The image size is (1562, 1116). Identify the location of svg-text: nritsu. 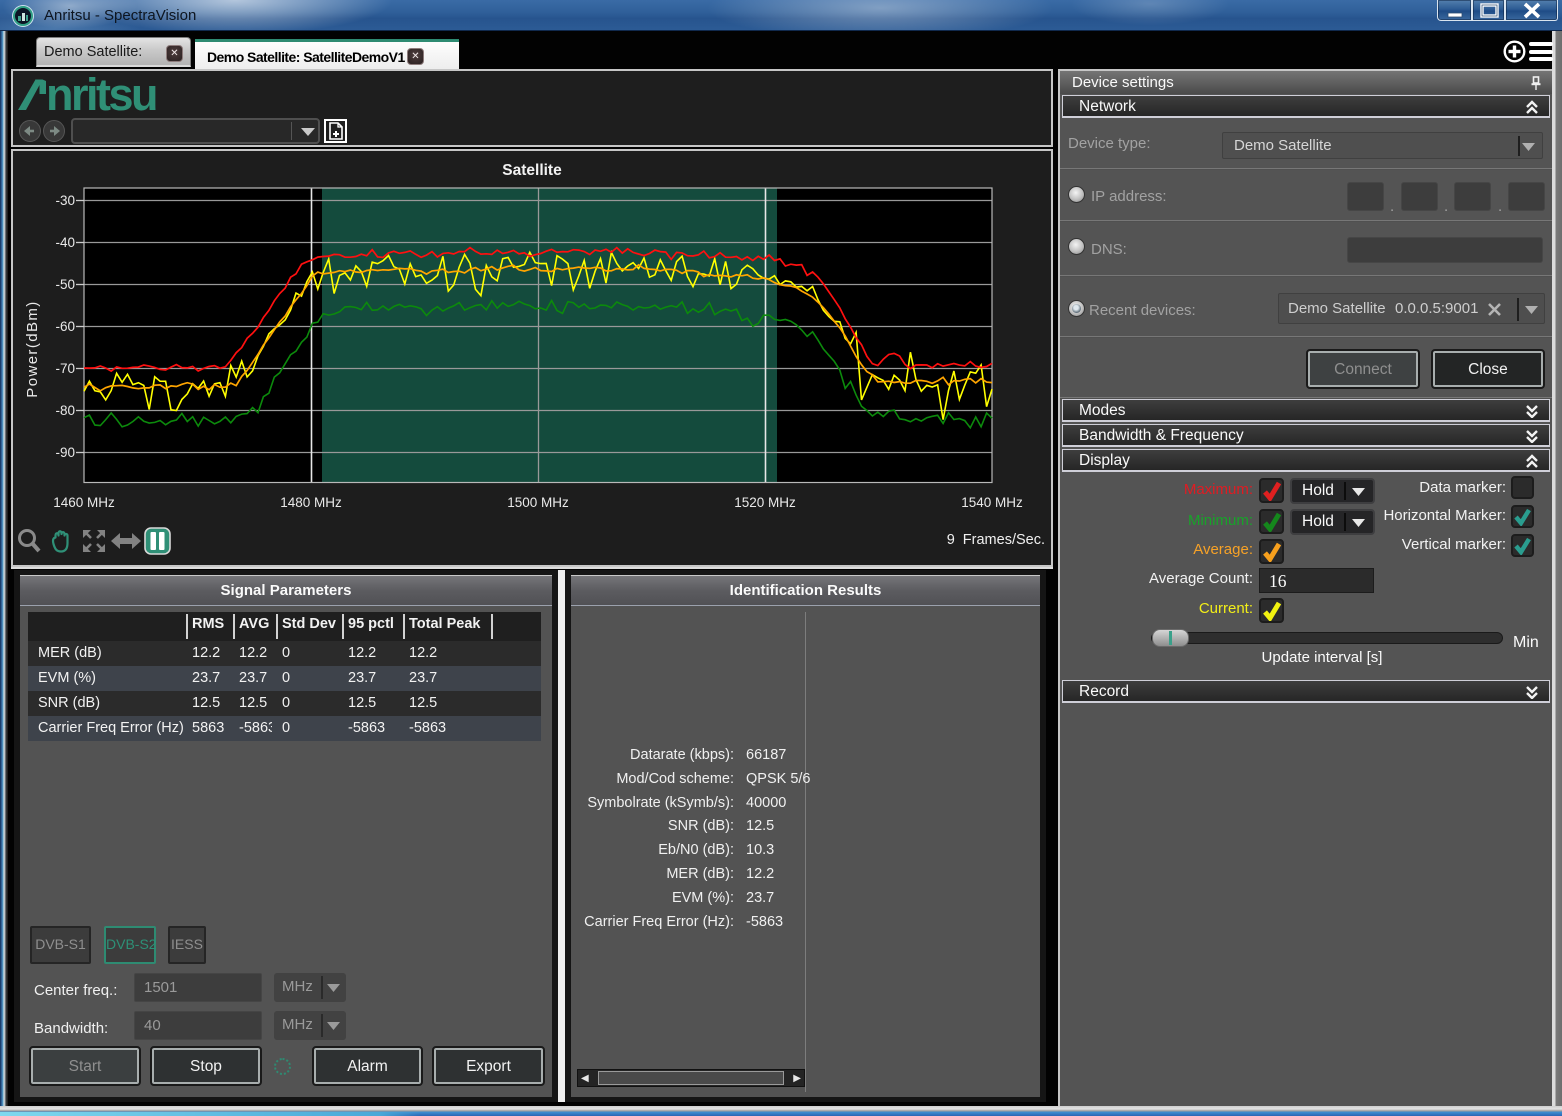
(101, 95).